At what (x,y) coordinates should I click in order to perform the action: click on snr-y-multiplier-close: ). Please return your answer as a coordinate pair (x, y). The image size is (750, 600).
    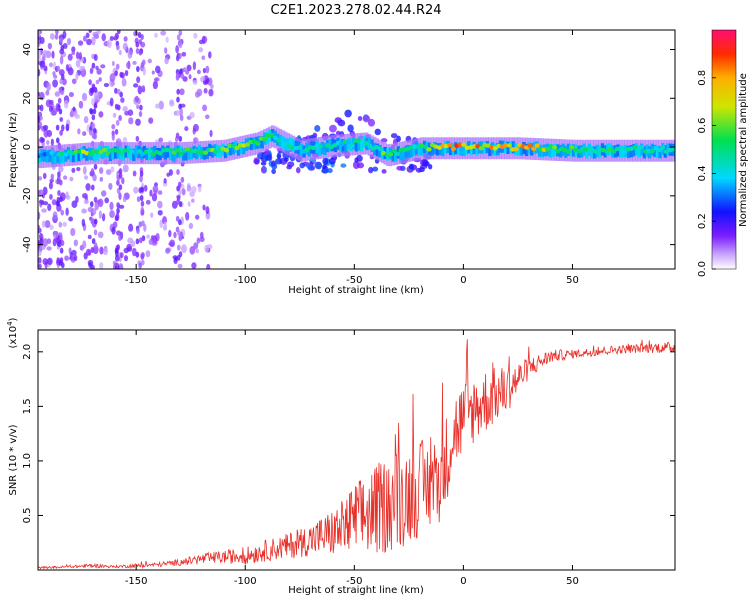
    Looking at the image, I should click on (13, 319).